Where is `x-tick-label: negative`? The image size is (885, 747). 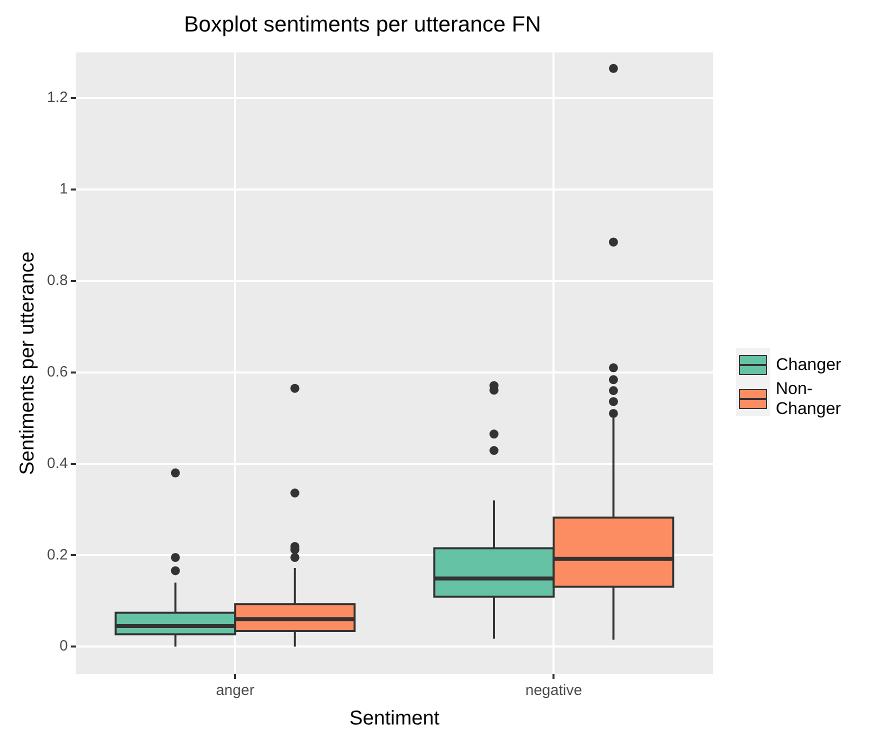 x-tick-label: negative is located at coordinates (553, 691).